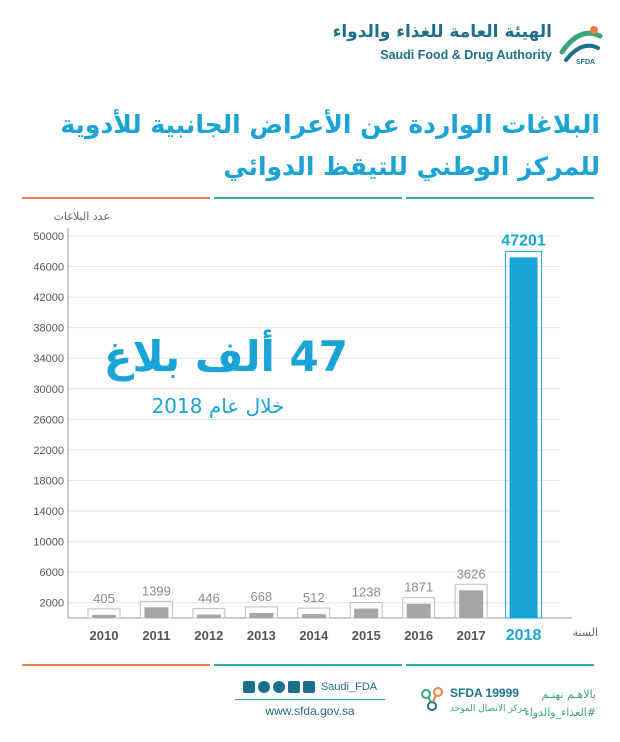 Image resolution: width=620 pixels, height=742 pixels. What do you see at coordinates (82, 216) in the screenshot?
I see `y-axis-title: عدد البلاغات` at bounding box center [82, 216].